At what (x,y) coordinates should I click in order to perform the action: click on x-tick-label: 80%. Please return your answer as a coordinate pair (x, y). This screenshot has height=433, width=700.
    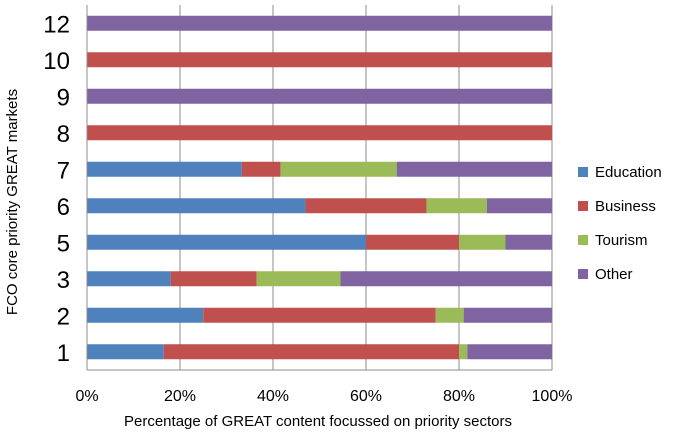
    Looking at the image, I should click on (459, 396).